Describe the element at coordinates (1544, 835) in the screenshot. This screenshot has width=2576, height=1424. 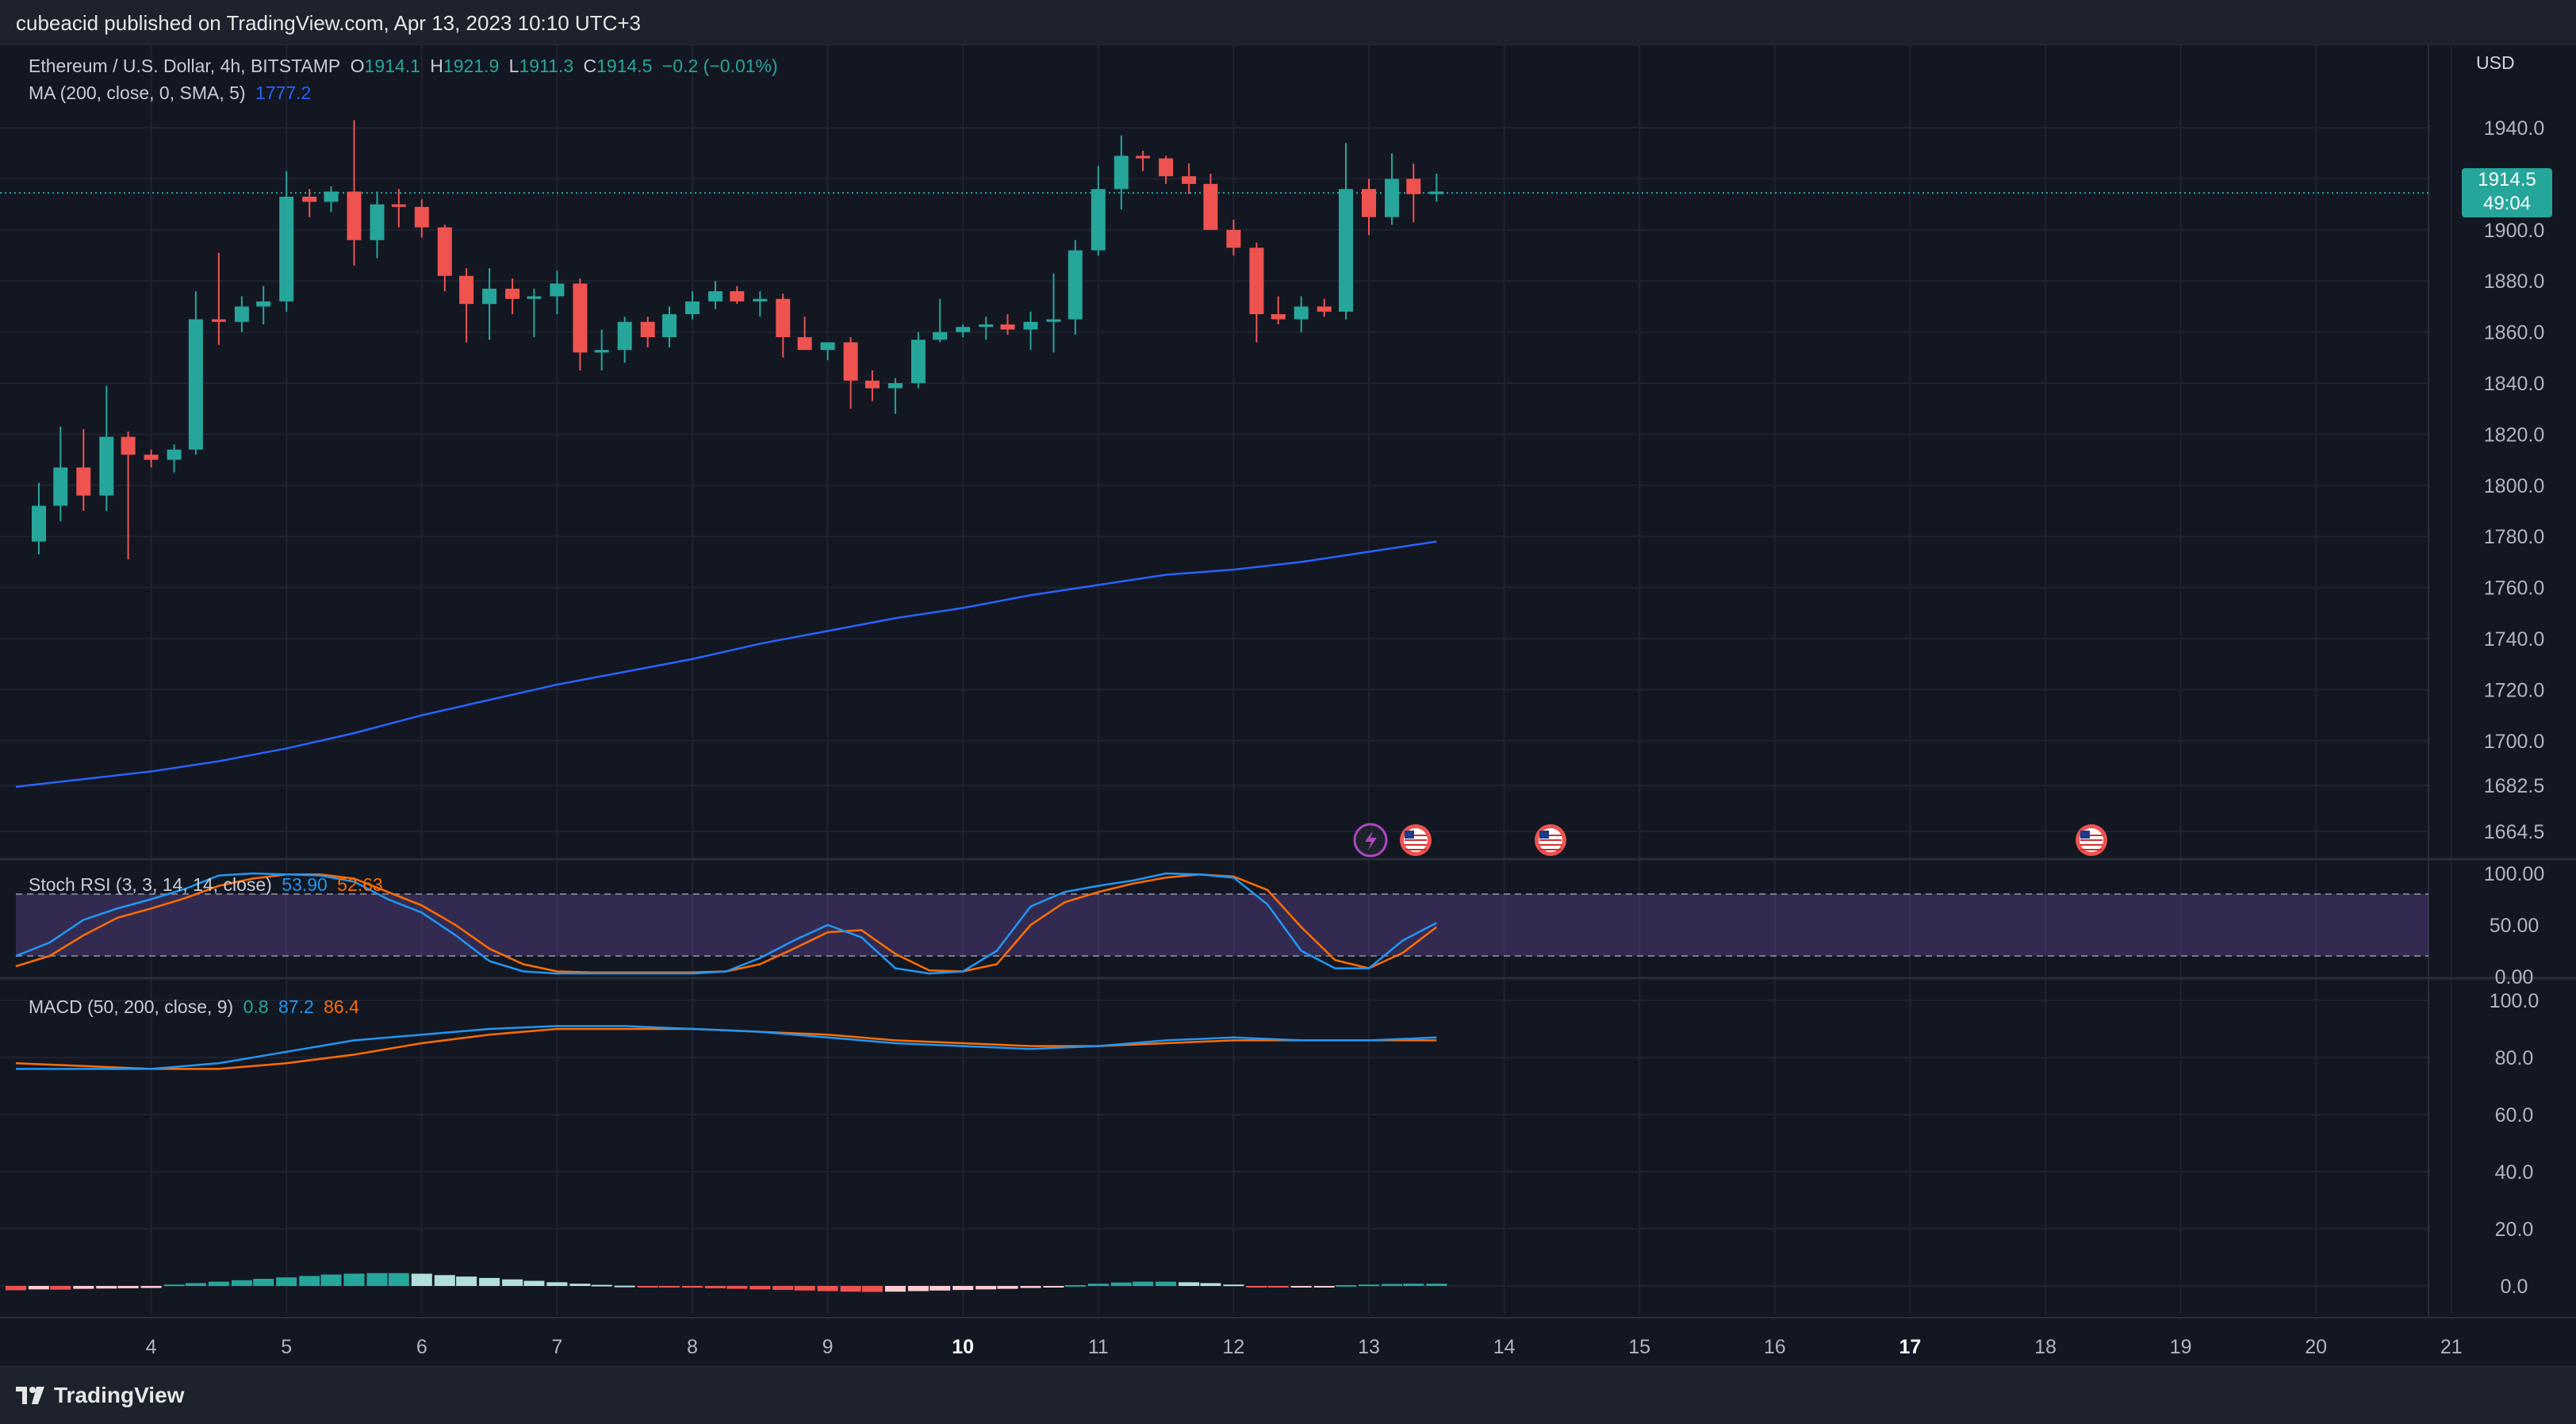
I see `flag-canton` at that location.